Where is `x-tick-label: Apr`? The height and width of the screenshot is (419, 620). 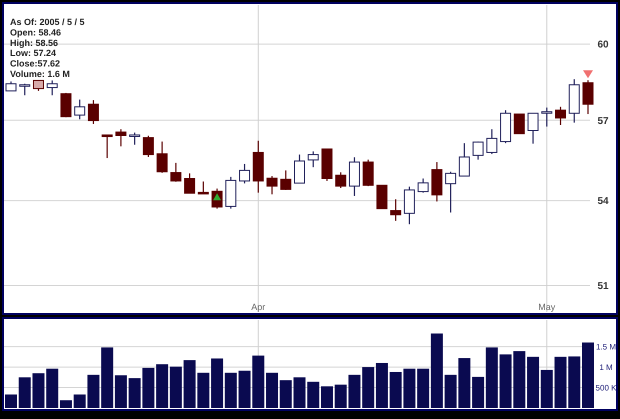
x-tick-label: Apr is located at coordinates (258, 307).